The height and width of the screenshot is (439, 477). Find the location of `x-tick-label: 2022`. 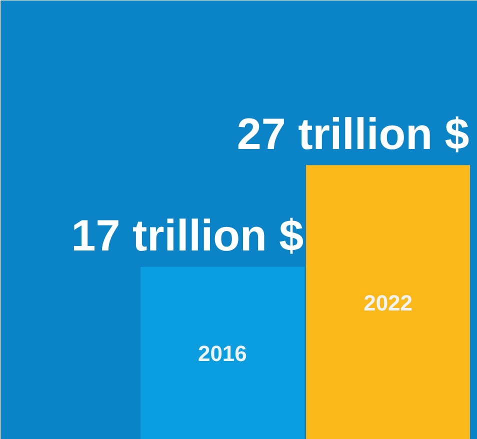

x-tick-label: 2022 is located at coordinates (388, 303).